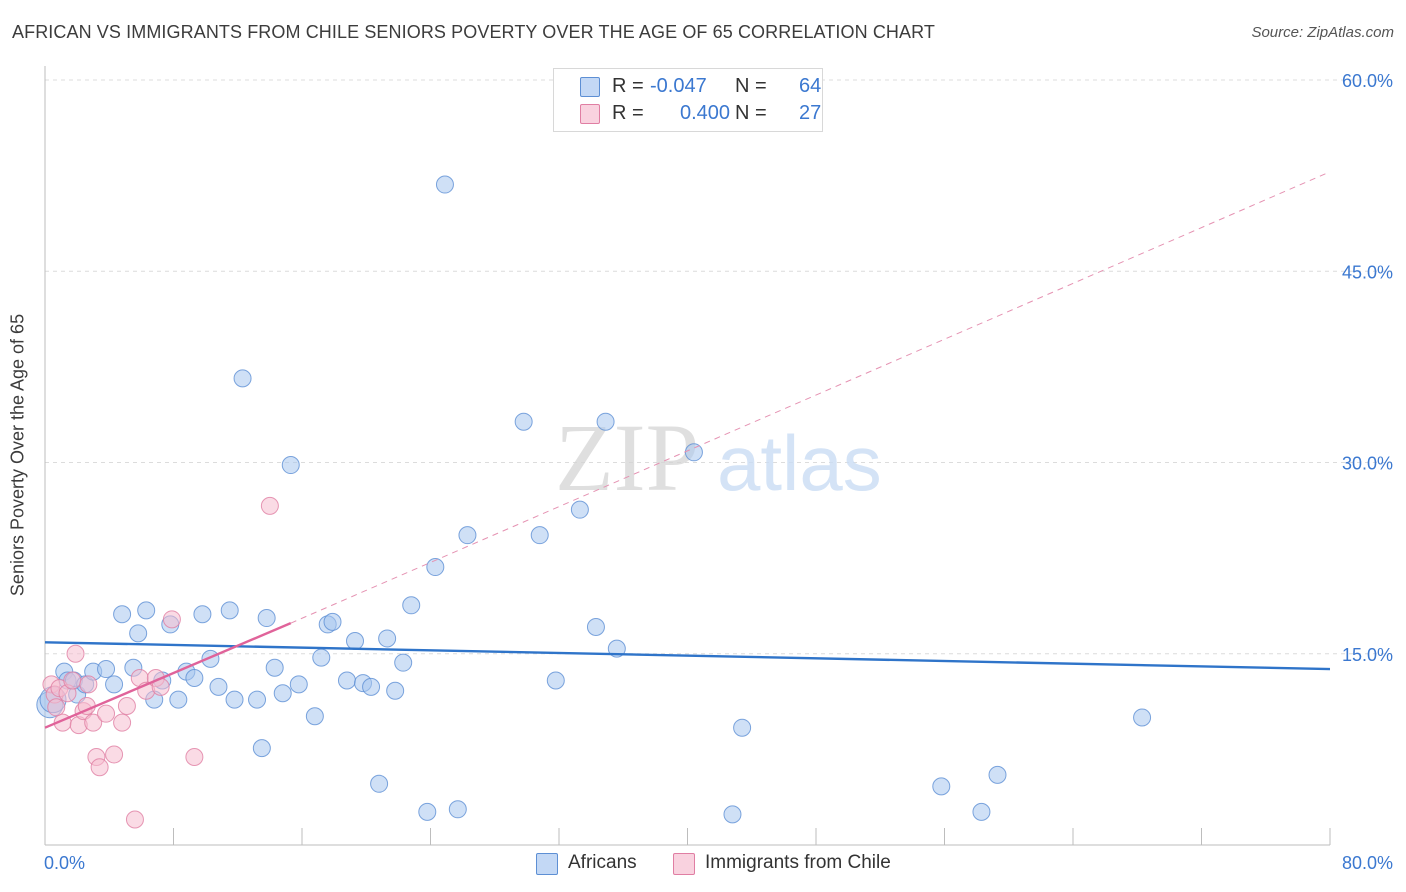 Image resolution: width=1406 pixels, height=892 pixels. I want to click on series-legend-label-chile: Immigrants from Chile, so click(798, 862).